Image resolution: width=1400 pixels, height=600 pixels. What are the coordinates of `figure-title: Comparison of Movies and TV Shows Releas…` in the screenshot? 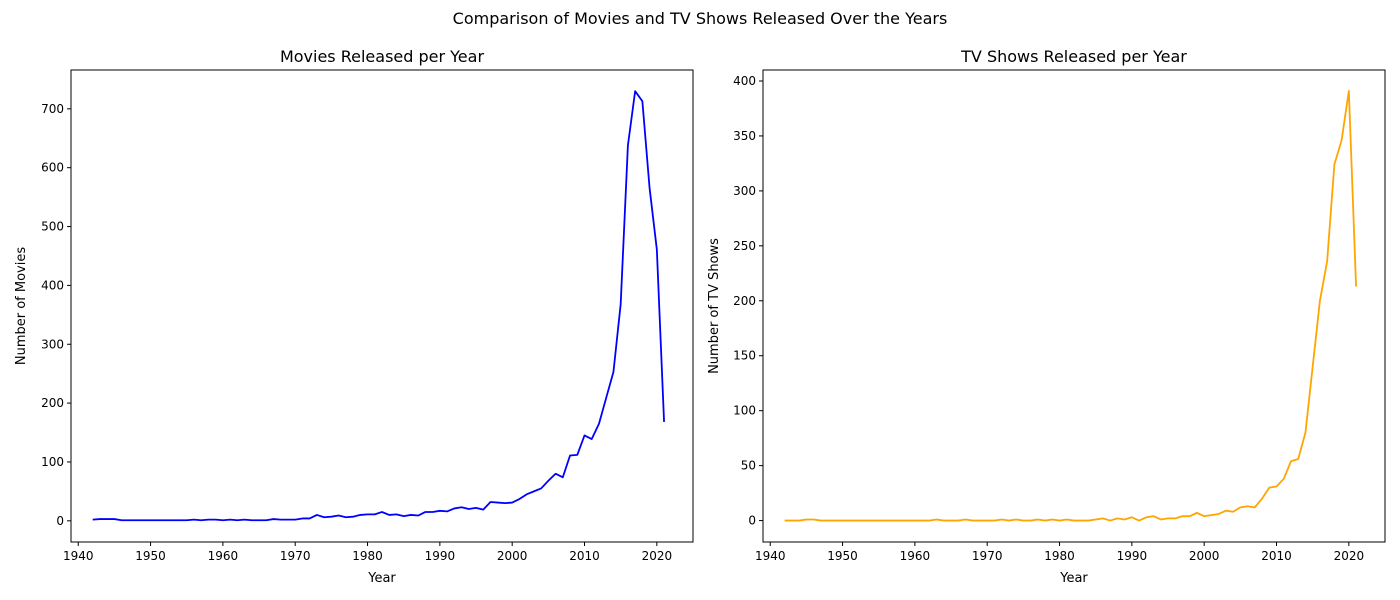 It's located at (700, 18).